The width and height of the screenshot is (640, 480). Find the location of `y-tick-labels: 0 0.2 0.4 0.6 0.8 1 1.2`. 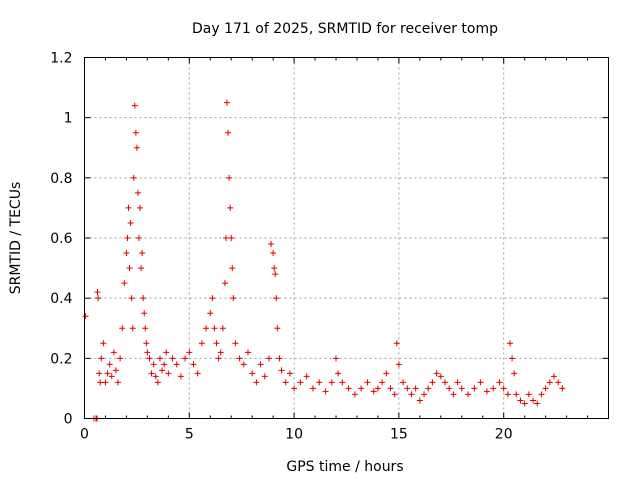

y-tick-labels: 0 0.2 0.4 0.6 0.8 1 1.2 is located at coordinates (61, 239).